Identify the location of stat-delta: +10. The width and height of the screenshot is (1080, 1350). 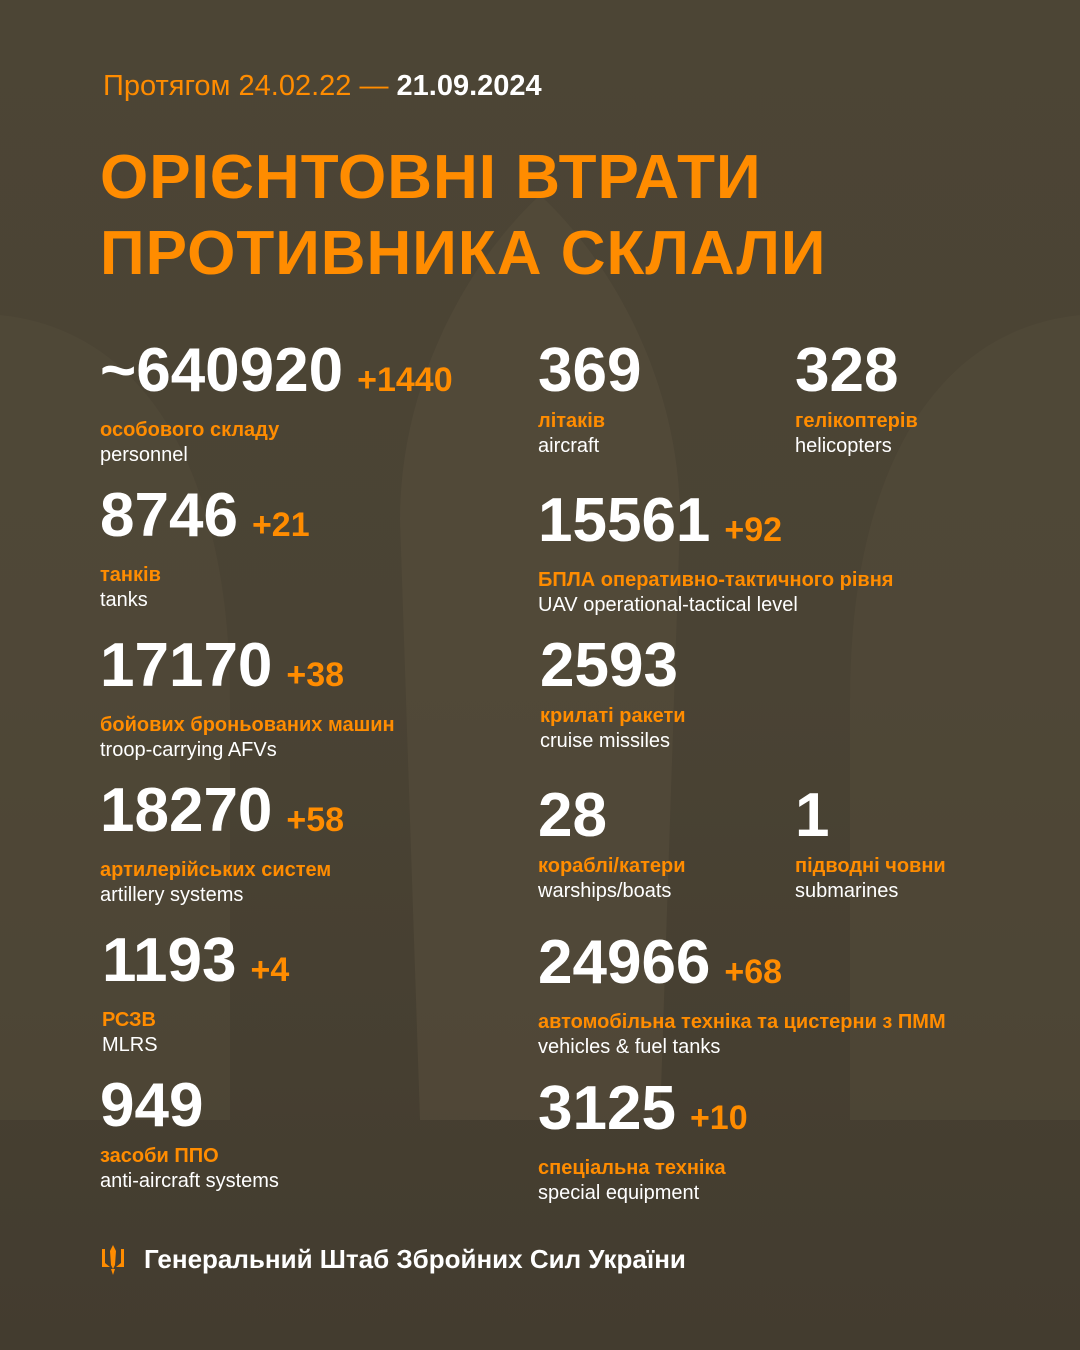
(718, 1118).